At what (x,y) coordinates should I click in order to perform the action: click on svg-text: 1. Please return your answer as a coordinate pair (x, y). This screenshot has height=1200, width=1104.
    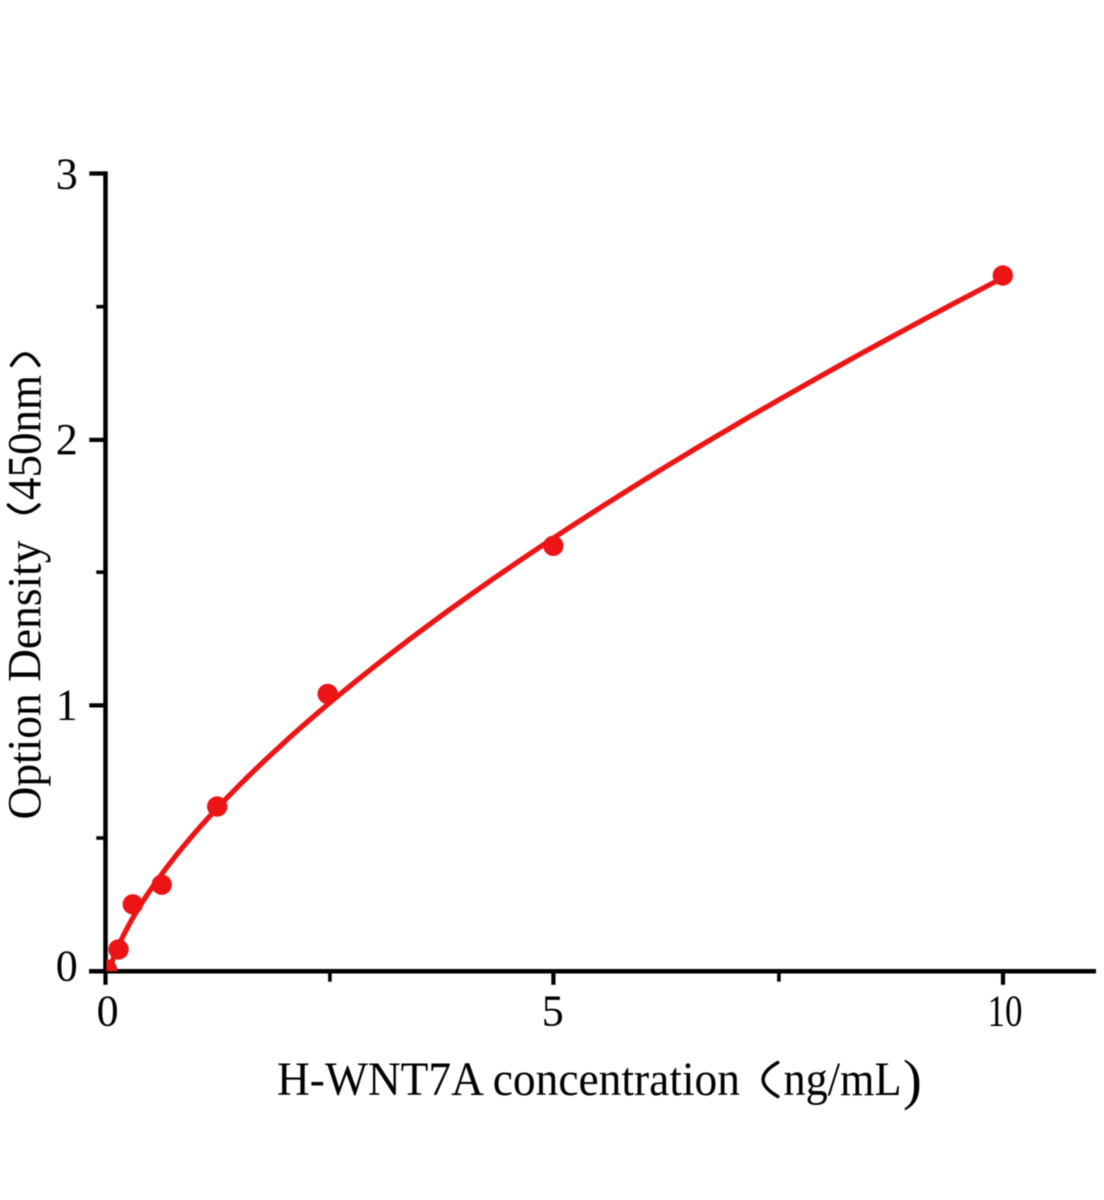
    Looking at the image, I should click on (67, 705).